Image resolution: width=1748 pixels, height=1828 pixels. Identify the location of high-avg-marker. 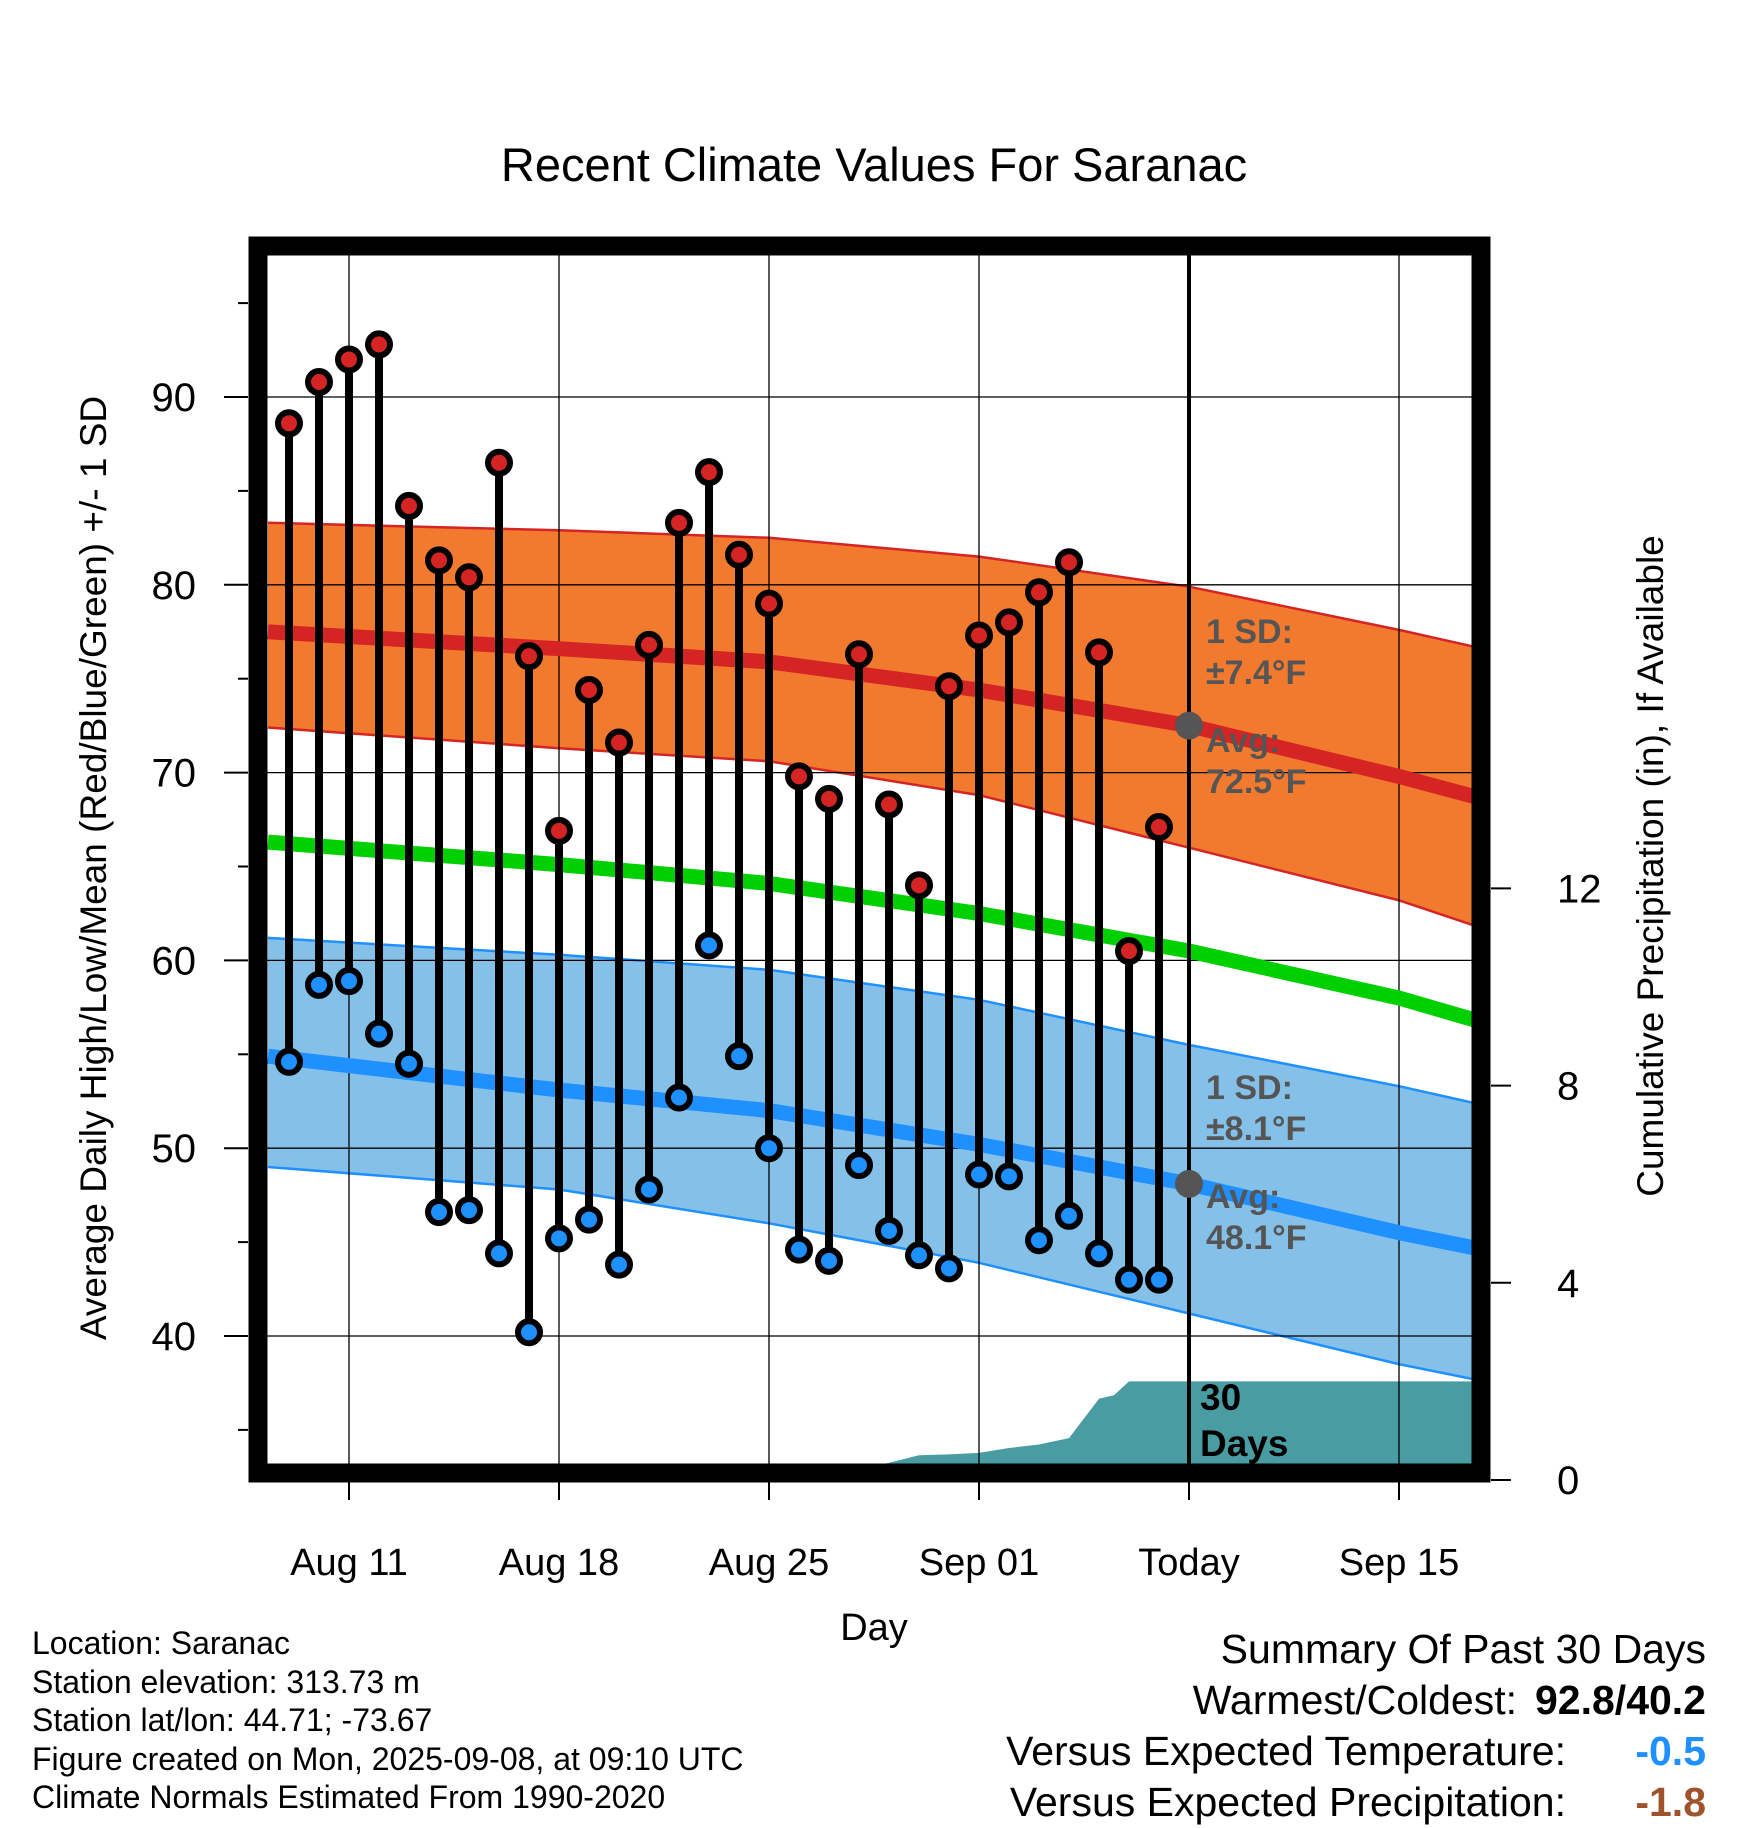
(1189, 725).